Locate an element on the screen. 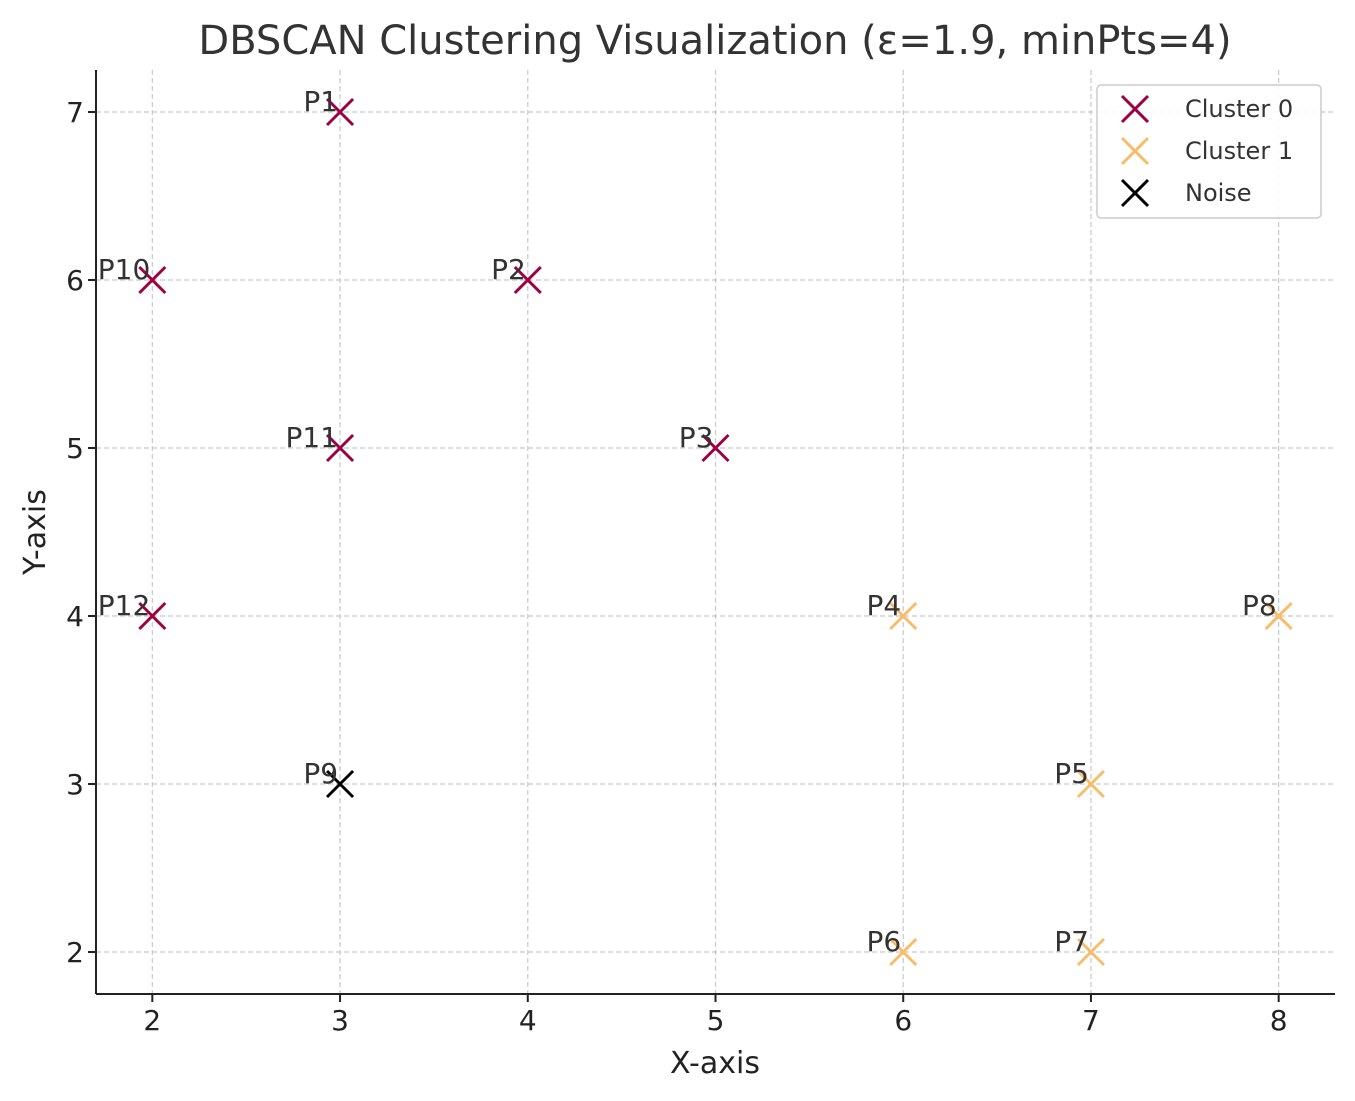 This screenshot has height=1101, width=1355. point-label-p12: P12 is located at coordinates (124, 605).